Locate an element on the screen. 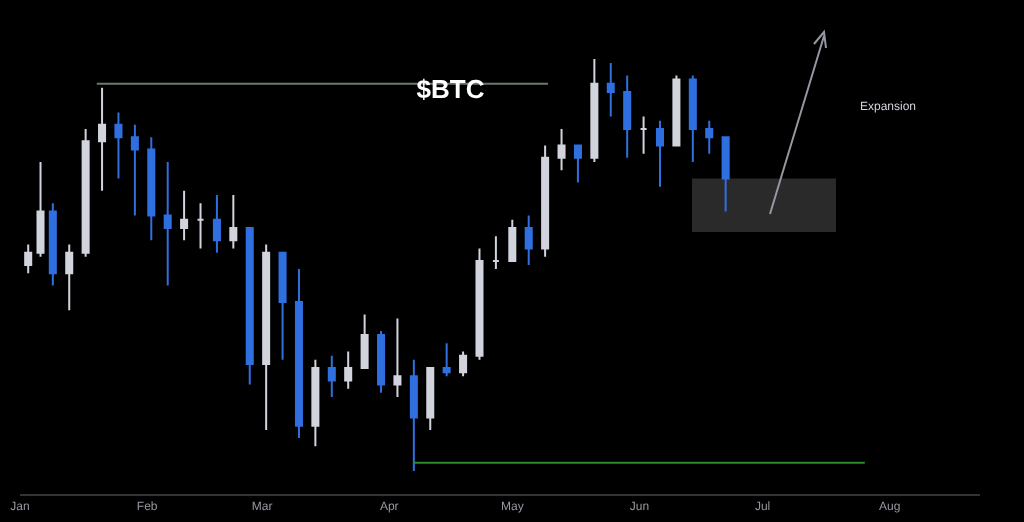  text: $BTC is located at coordinates (451, 88).